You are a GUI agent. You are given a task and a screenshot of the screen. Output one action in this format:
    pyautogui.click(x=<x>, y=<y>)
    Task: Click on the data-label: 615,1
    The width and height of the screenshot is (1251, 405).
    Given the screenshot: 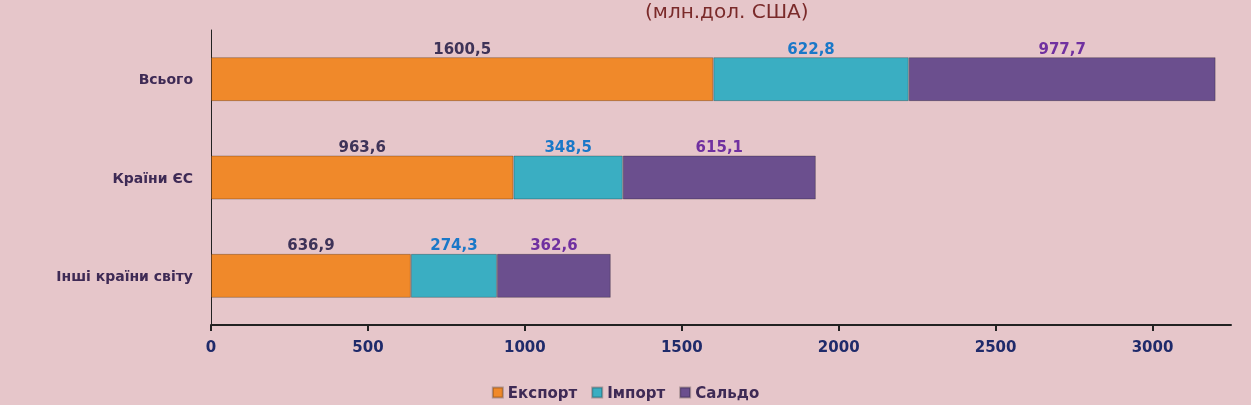 What is the action you would take?
    pyautogui.click(x=719, y=147)
    